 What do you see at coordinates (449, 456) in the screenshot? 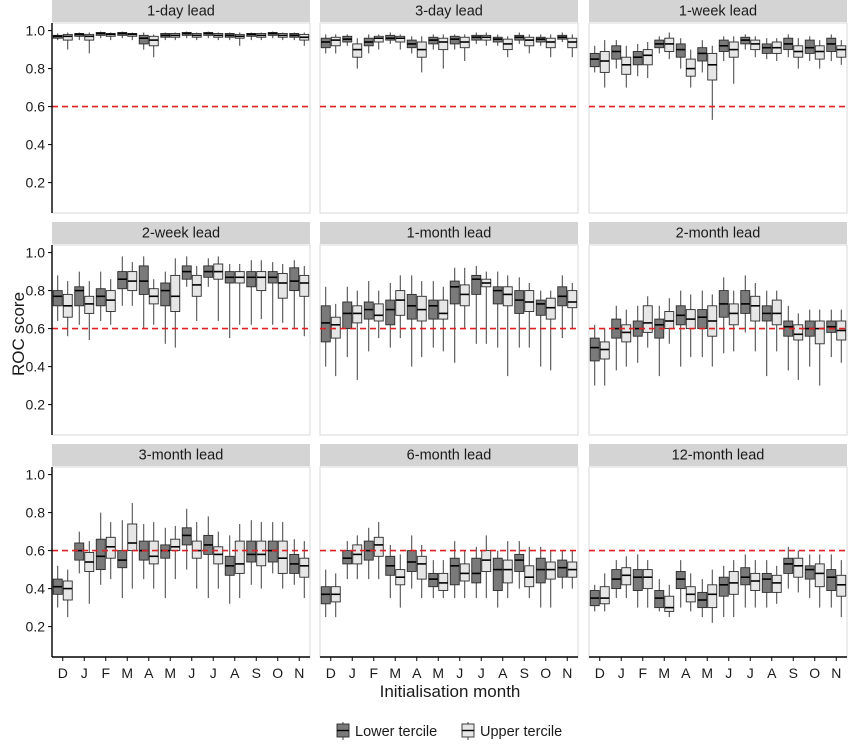
I see `panel-title: 6-month lead` at bounding box center [449, 456].